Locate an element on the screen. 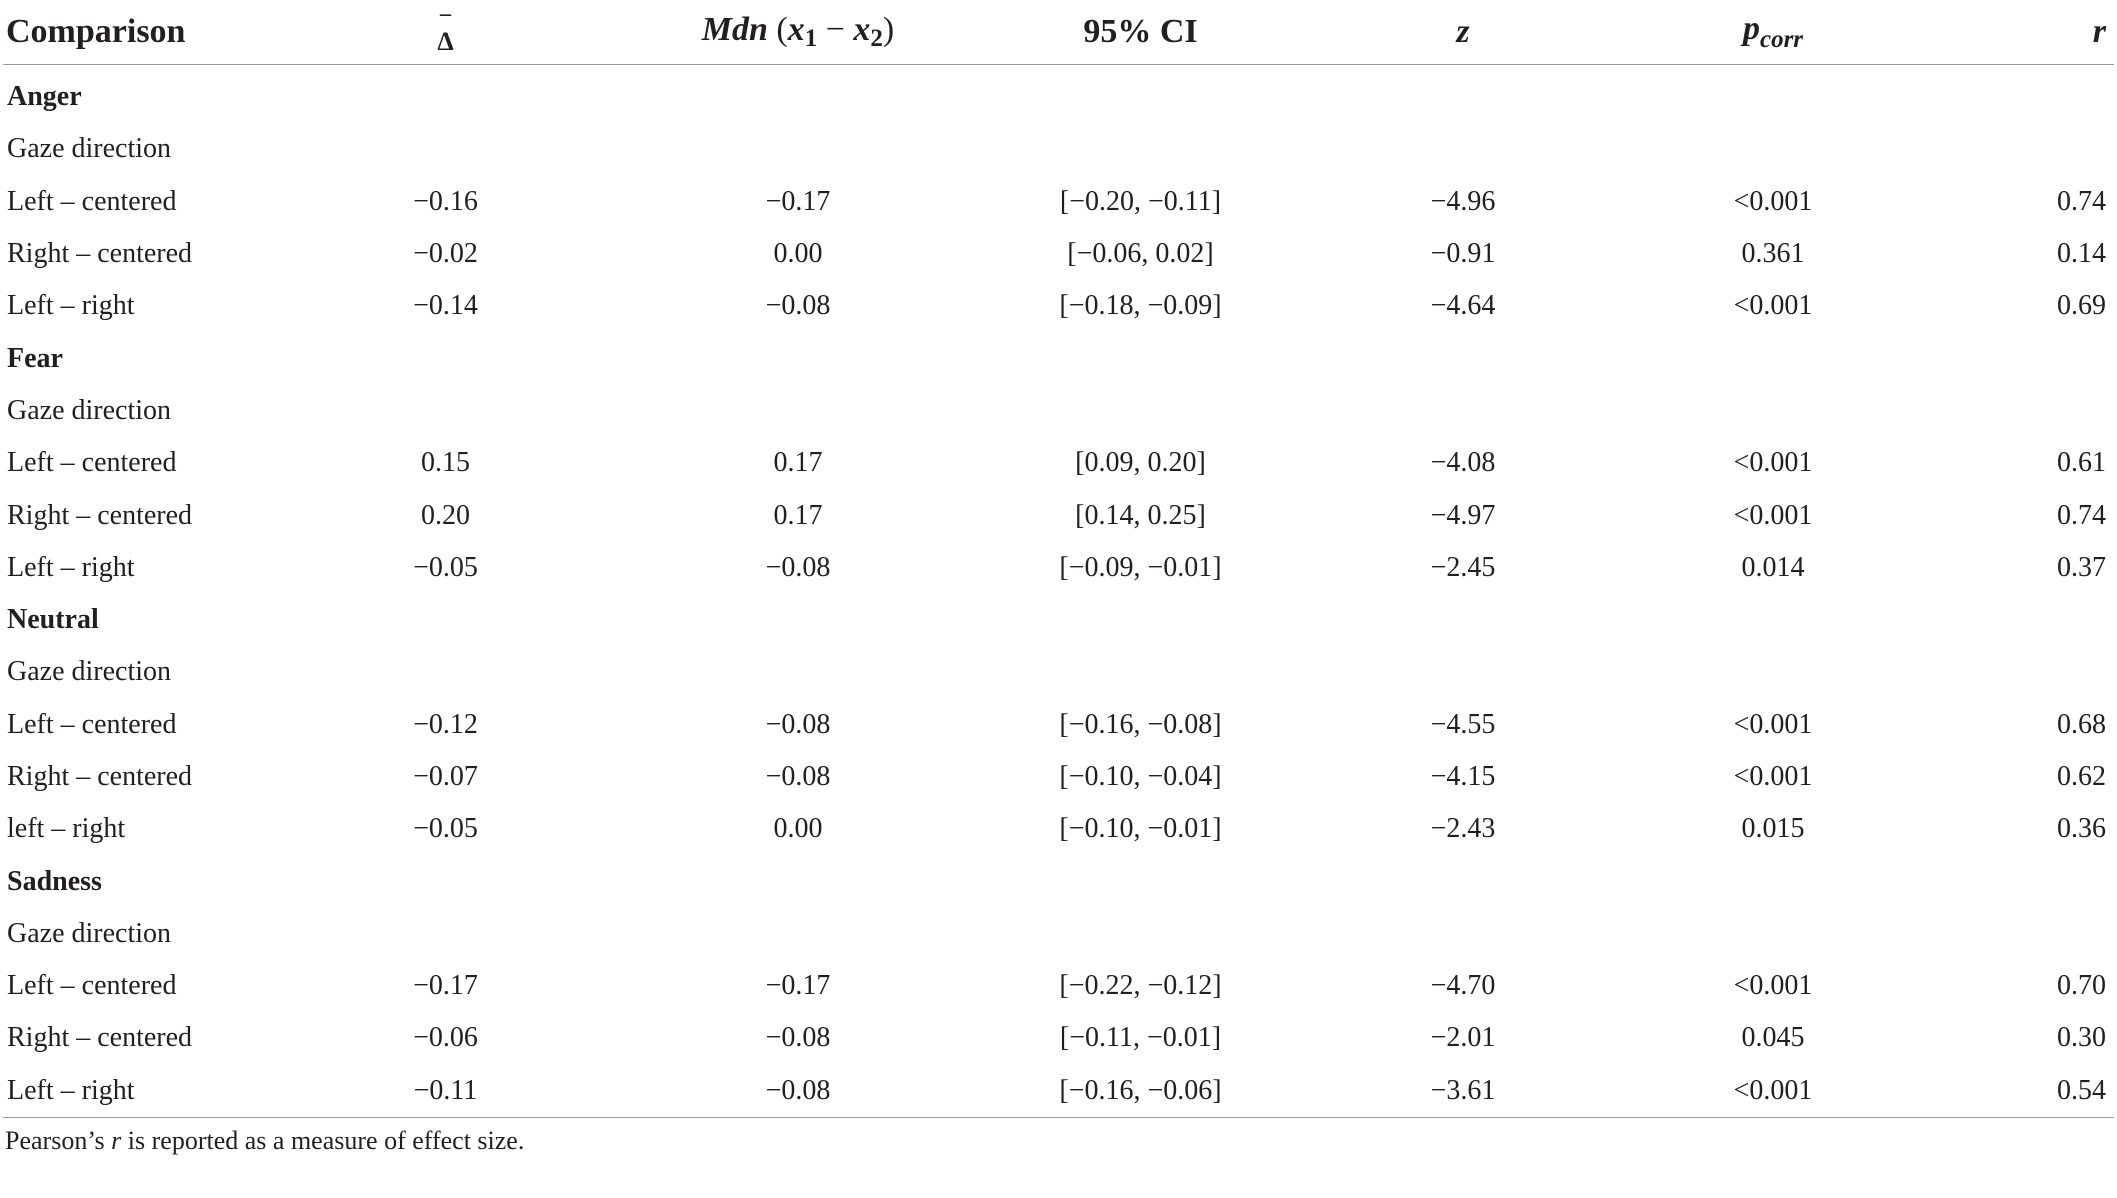 This screenshot has width=2117, height=1198. r-cell: 0.74 is located at coordinates (2081, 201).